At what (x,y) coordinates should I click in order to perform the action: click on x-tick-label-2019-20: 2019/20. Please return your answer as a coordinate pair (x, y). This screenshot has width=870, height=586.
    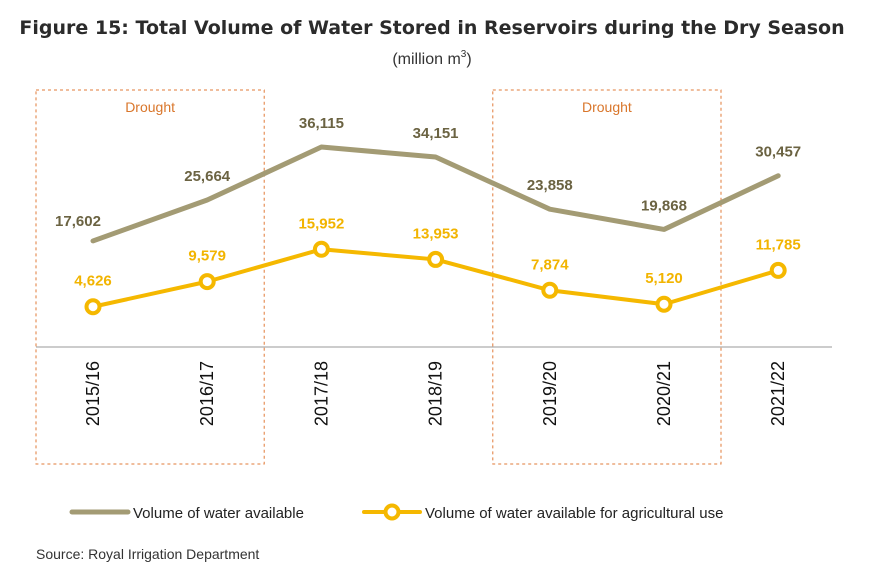
    Looking at the image, I should click on (550, 393).